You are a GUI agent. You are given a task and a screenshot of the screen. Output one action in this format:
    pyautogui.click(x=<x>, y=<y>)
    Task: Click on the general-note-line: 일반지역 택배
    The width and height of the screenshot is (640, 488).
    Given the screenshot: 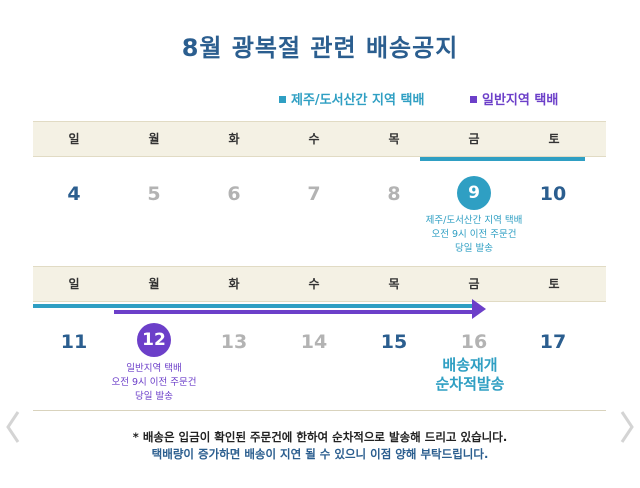 What is the action you would take?
    pyautogui.click(x=154, y=368)
    